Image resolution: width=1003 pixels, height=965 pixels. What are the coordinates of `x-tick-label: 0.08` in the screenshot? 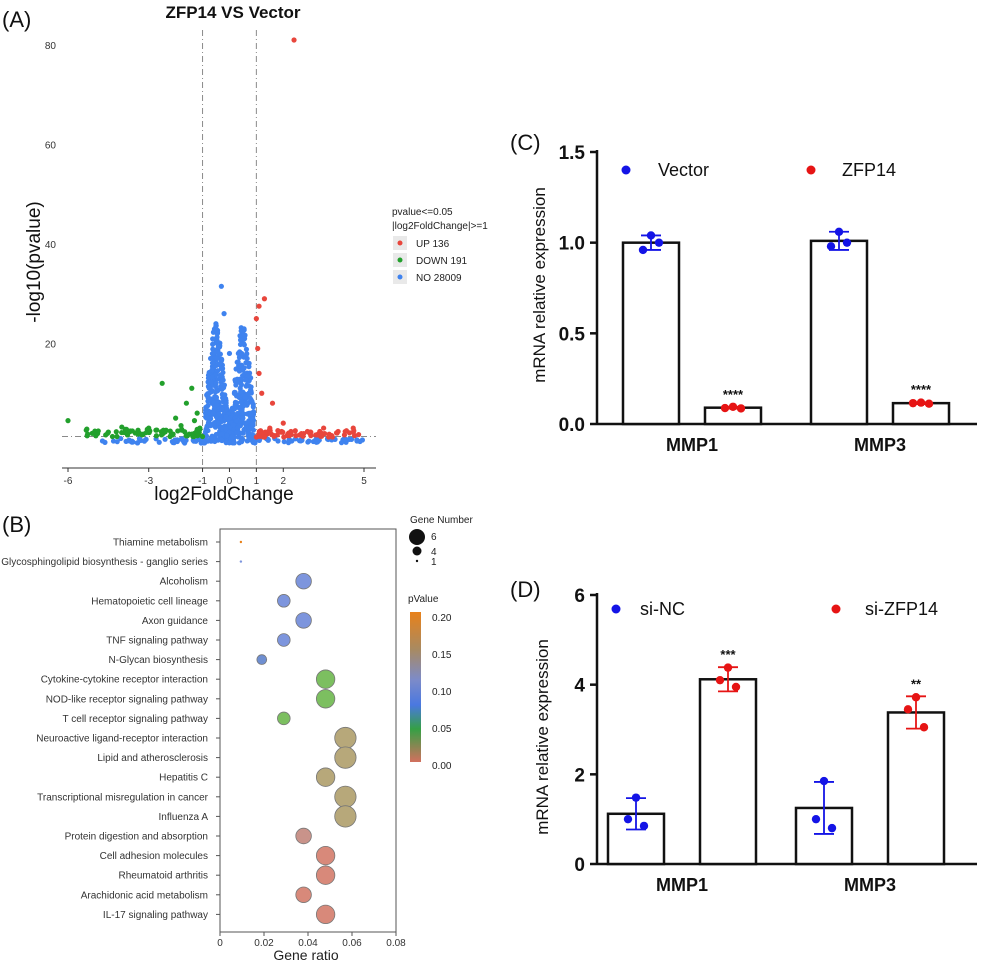 It's located at (396, 943).